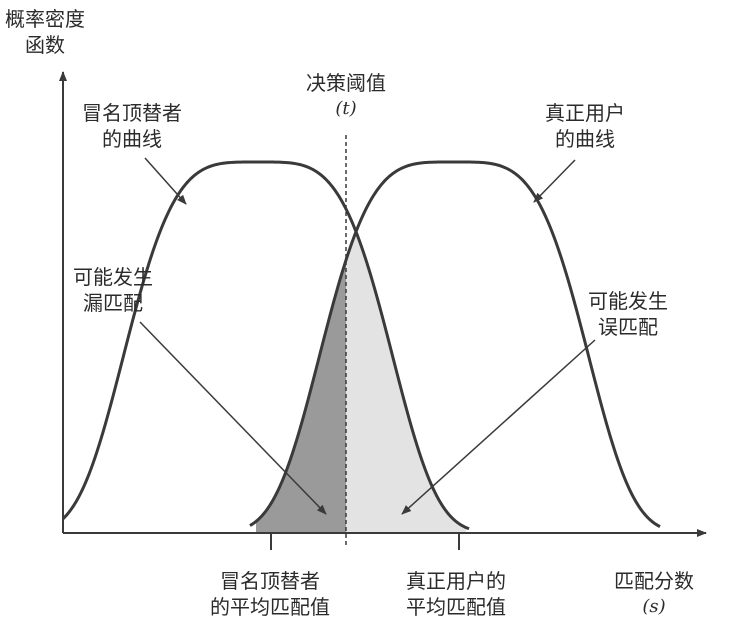 The image size is (733, 630). Describe the element at coordinates (628, 314) in the screenshot. I see `false-accept-label: 可能发生 误匹配` at that location.